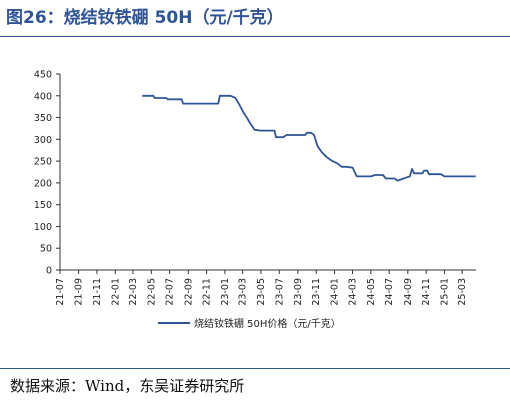 The image size is (510, 402). I want to click on y-tick-label: 100, so click(43, 227).